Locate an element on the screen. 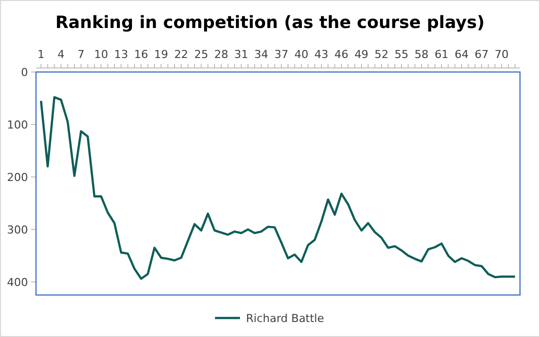  x-tick-label: 61 is located at coordinates (441, 54).